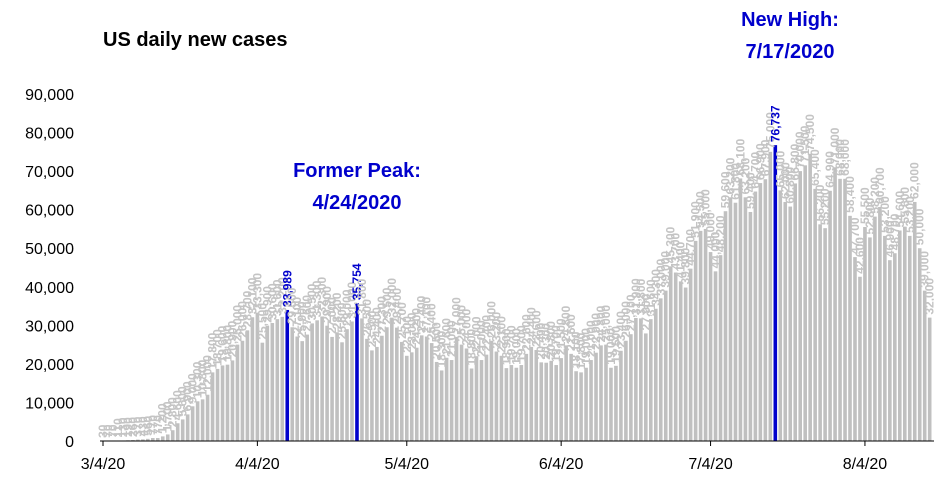  What do you see at coordinates (103, 464) in the screenshot?
I see `x-tick-label: 3/4/20` at bounding box center [103, 464].